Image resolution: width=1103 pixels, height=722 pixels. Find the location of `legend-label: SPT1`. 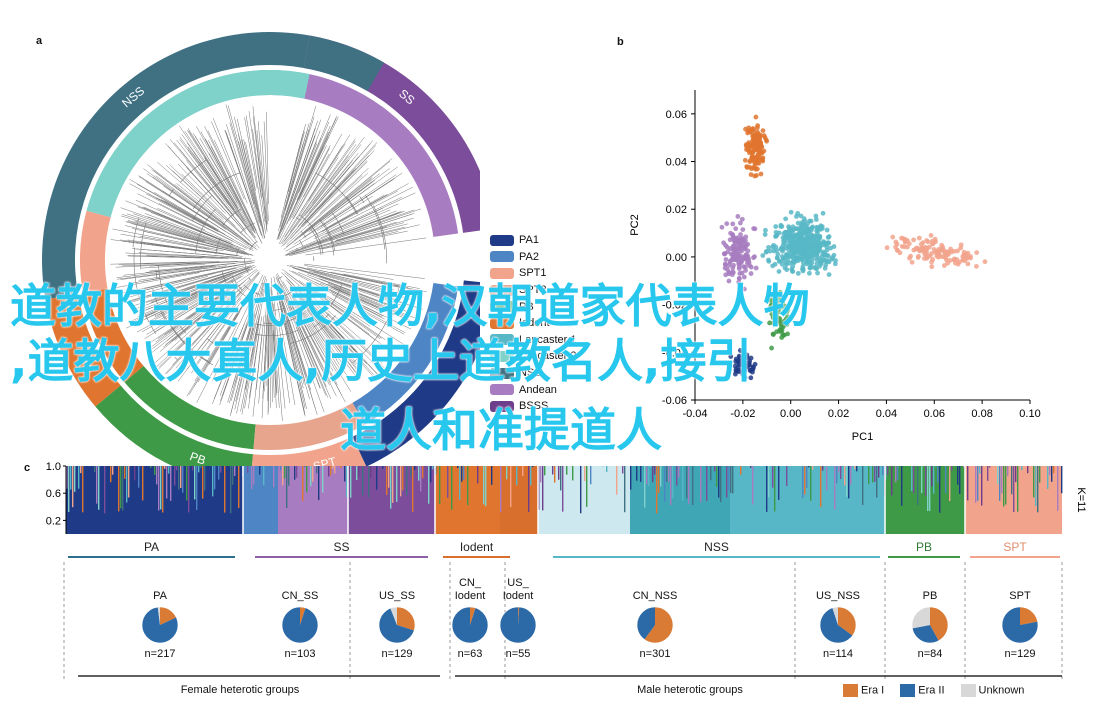

legend-label: SPT1 is located at coordinates (533, 273).